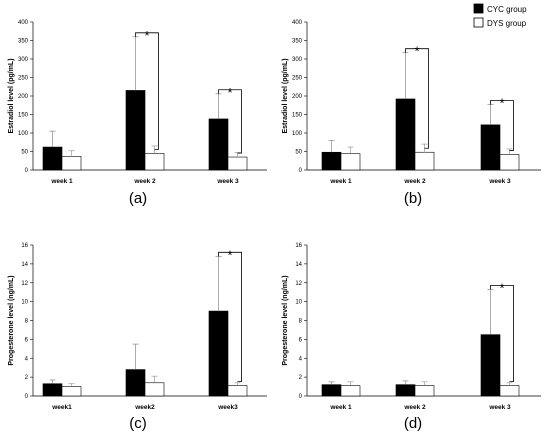 The width and height of the screenshot is (550, 440). What do you see at coordinates (413, 423) in the screenshot?
I see `panel-label: (d)` at bounding box center [413, 423].